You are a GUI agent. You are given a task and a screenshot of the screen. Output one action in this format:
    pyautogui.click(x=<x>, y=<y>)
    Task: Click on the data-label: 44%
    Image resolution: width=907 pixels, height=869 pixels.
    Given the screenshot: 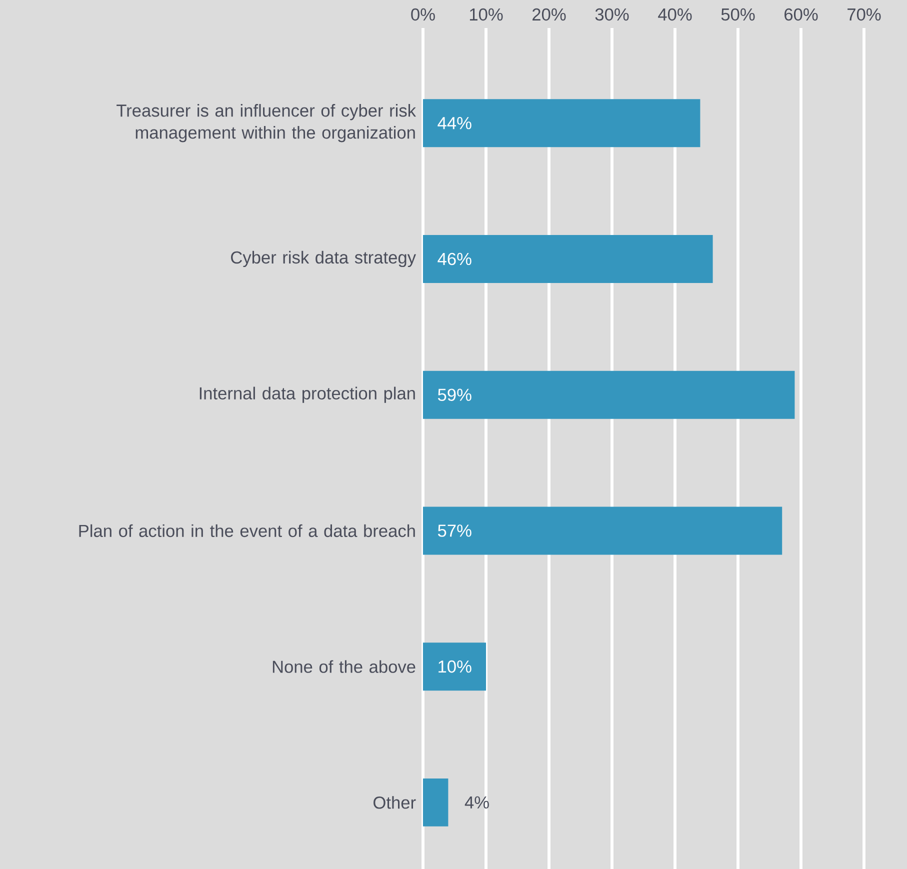 What is the action you would take?
    pyautogui.click(x=455, y=123)
    